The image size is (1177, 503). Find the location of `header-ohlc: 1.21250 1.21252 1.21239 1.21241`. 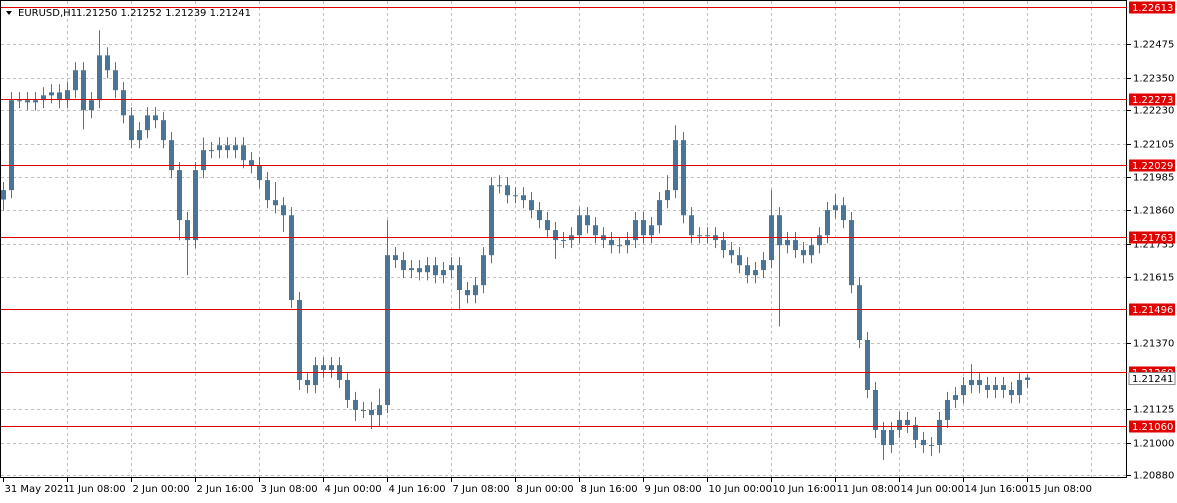

header-ohlc: 1.21250 1.21252 1.21239 1.21241 is located at coordinates (163, 13).